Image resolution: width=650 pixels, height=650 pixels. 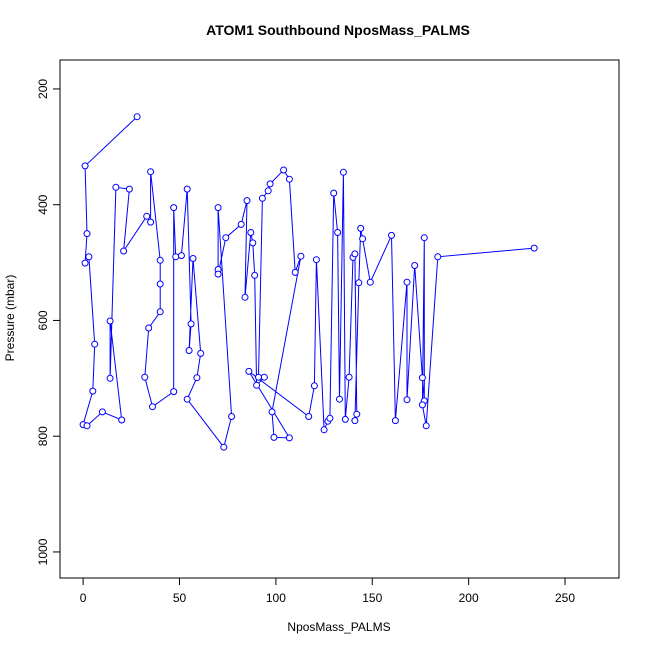 What do you see at coordinates (43, 551) in the screenshot?
I see `y-tick-label: 1000` at bounding box center [43, 551].